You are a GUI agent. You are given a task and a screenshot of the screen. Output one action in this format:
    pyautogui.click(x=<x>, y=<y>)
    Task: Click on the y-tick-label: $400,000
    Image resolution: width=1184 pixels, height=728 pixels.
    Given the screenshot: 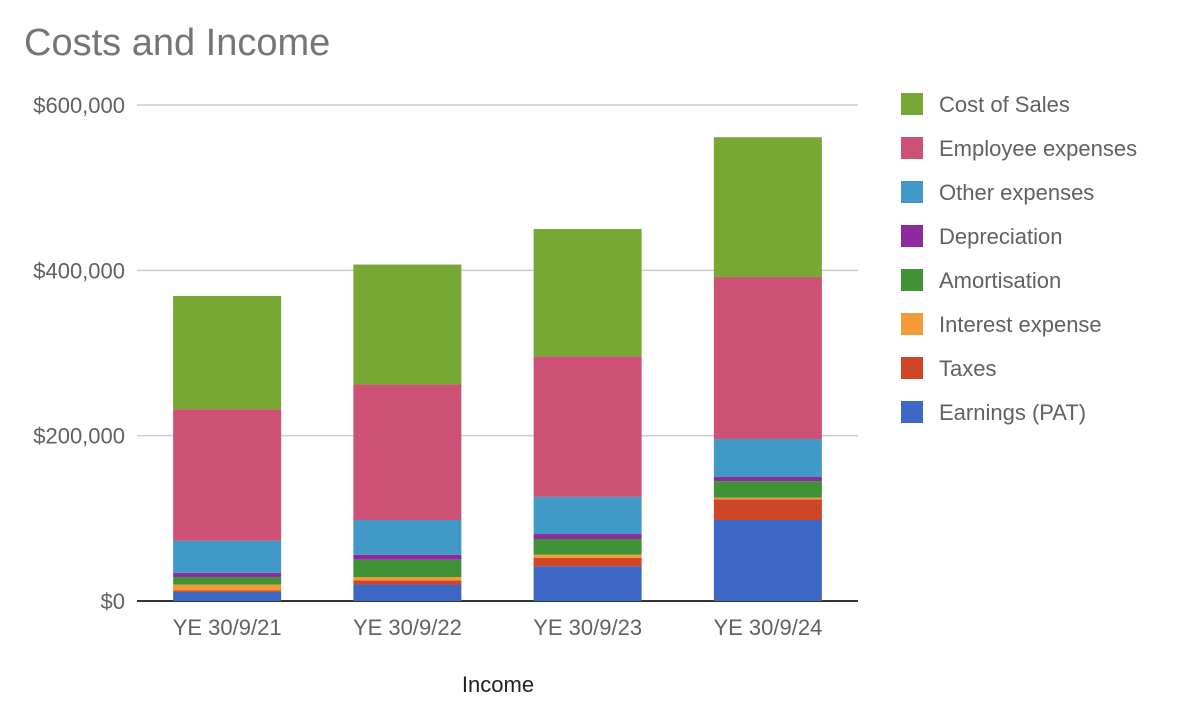 What is the action you would take?
    pyautogui.click(x=79, y=270)
    